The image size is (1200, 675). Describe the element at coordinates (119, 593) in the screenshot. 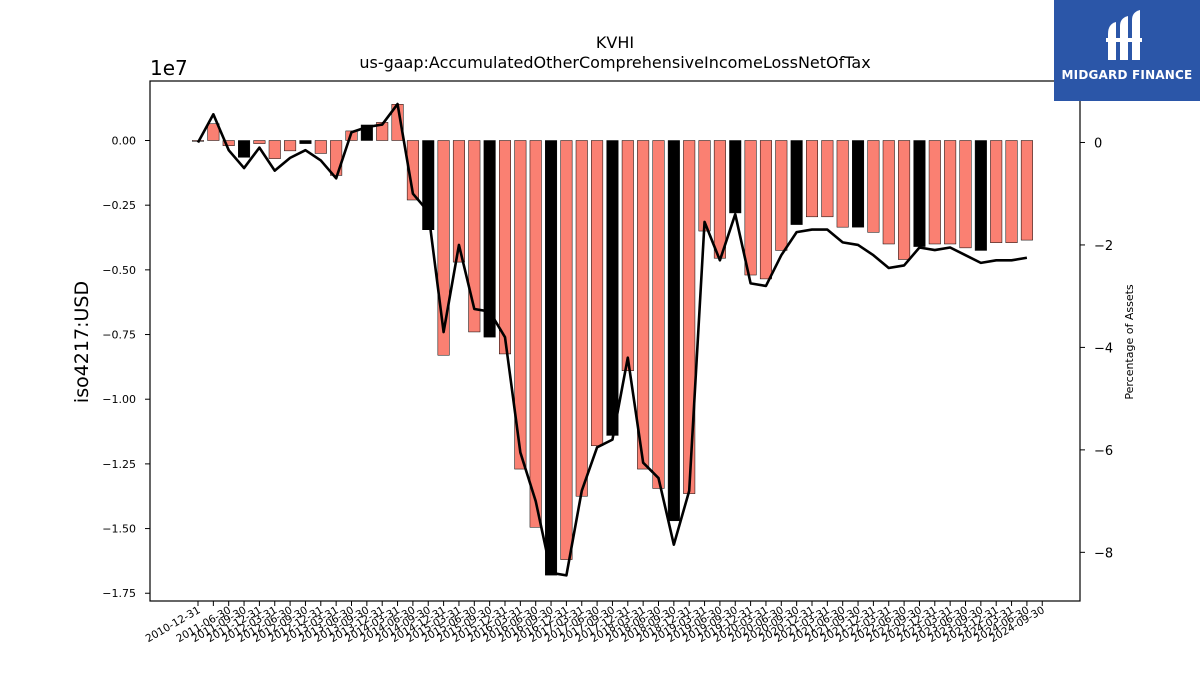

I see `y-tick-label: −1.75` at that location.